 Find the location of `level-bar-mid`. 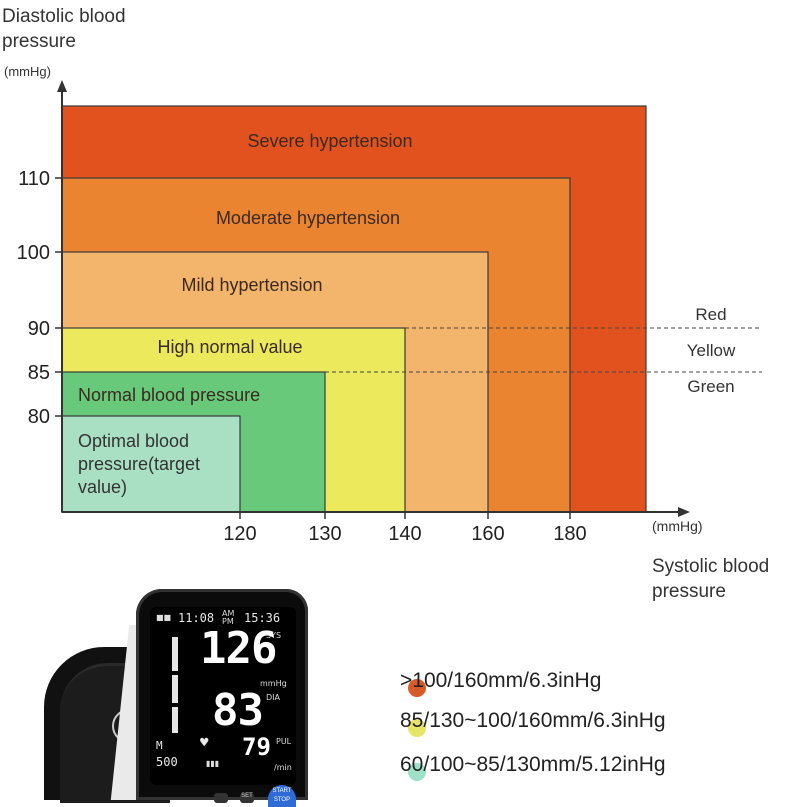

level-bar-mid is located at coordinates (175, 689).